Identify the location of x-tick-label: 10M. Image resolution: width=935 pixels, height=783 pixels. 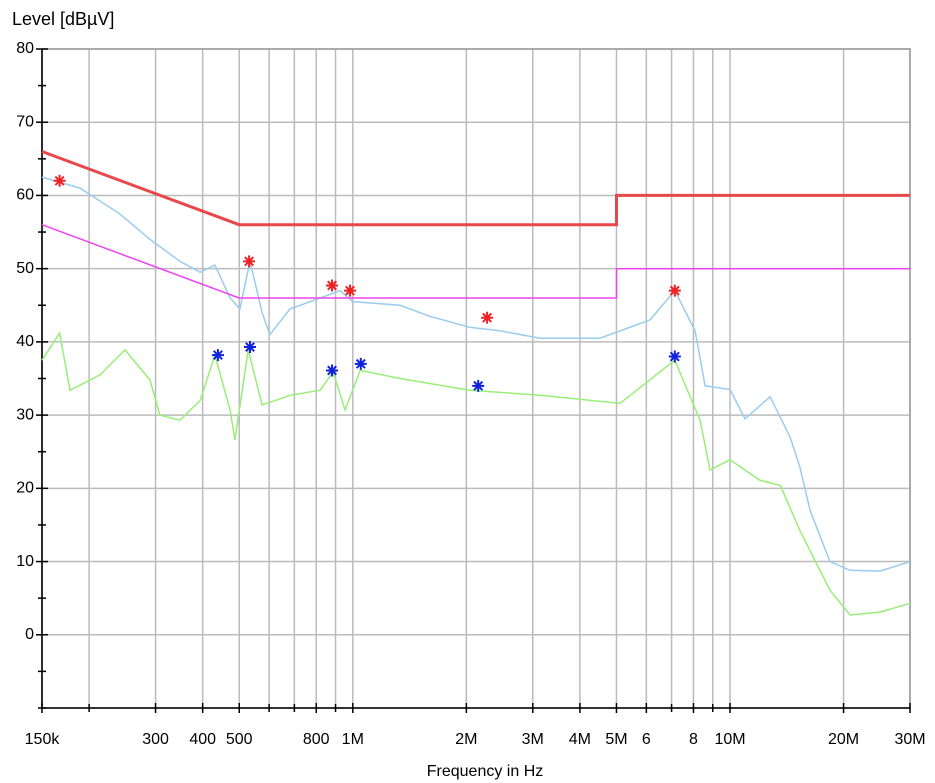
(729, 739).